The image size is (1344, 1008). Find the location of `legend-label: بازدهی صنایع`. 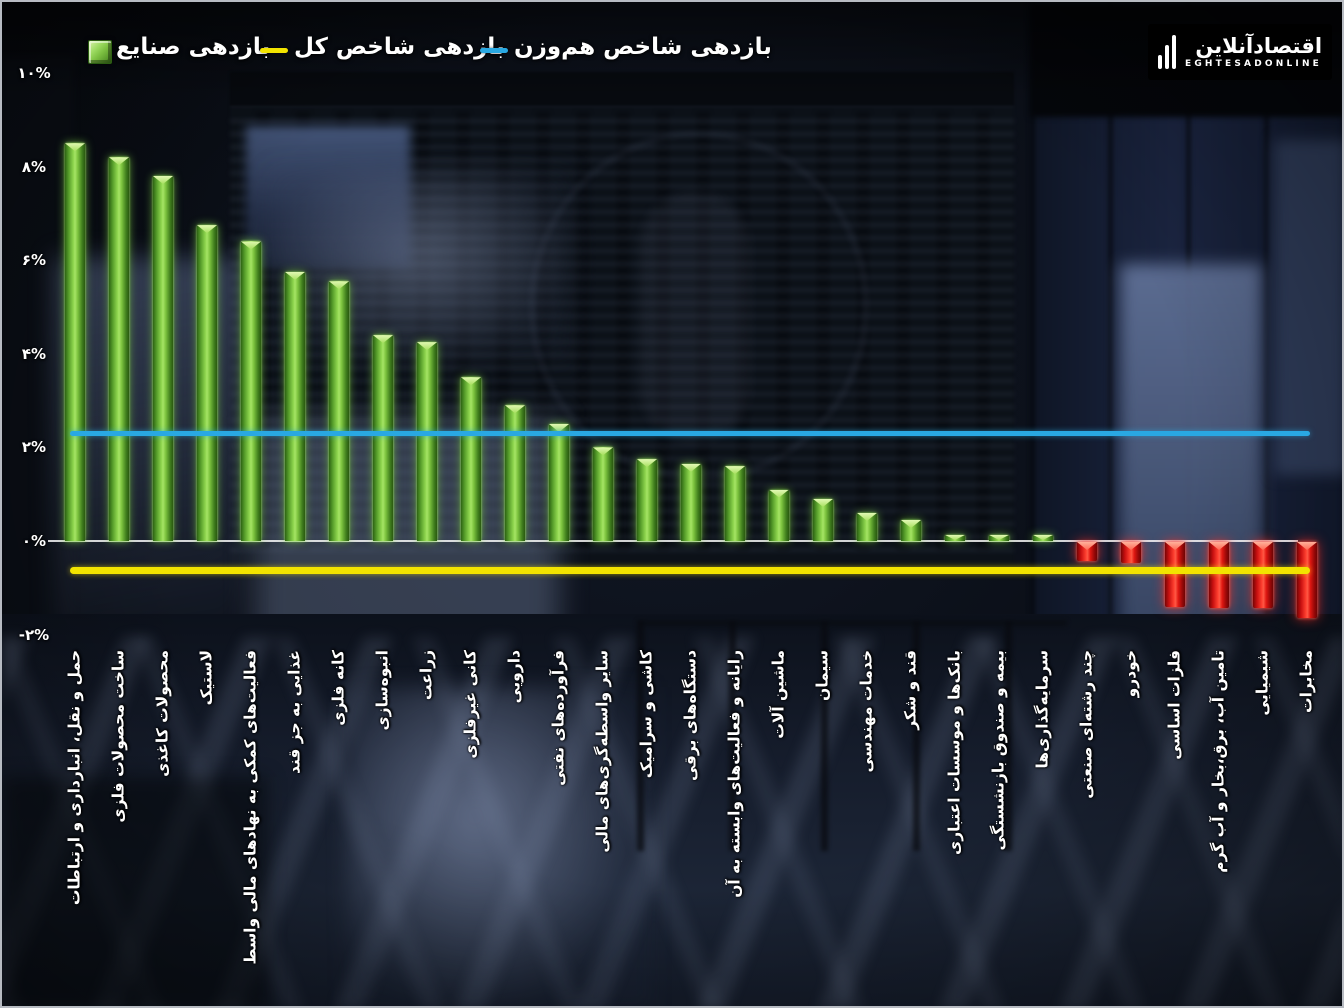

legend-label: بازدهی صنایع is located at coordinates (193, 47).